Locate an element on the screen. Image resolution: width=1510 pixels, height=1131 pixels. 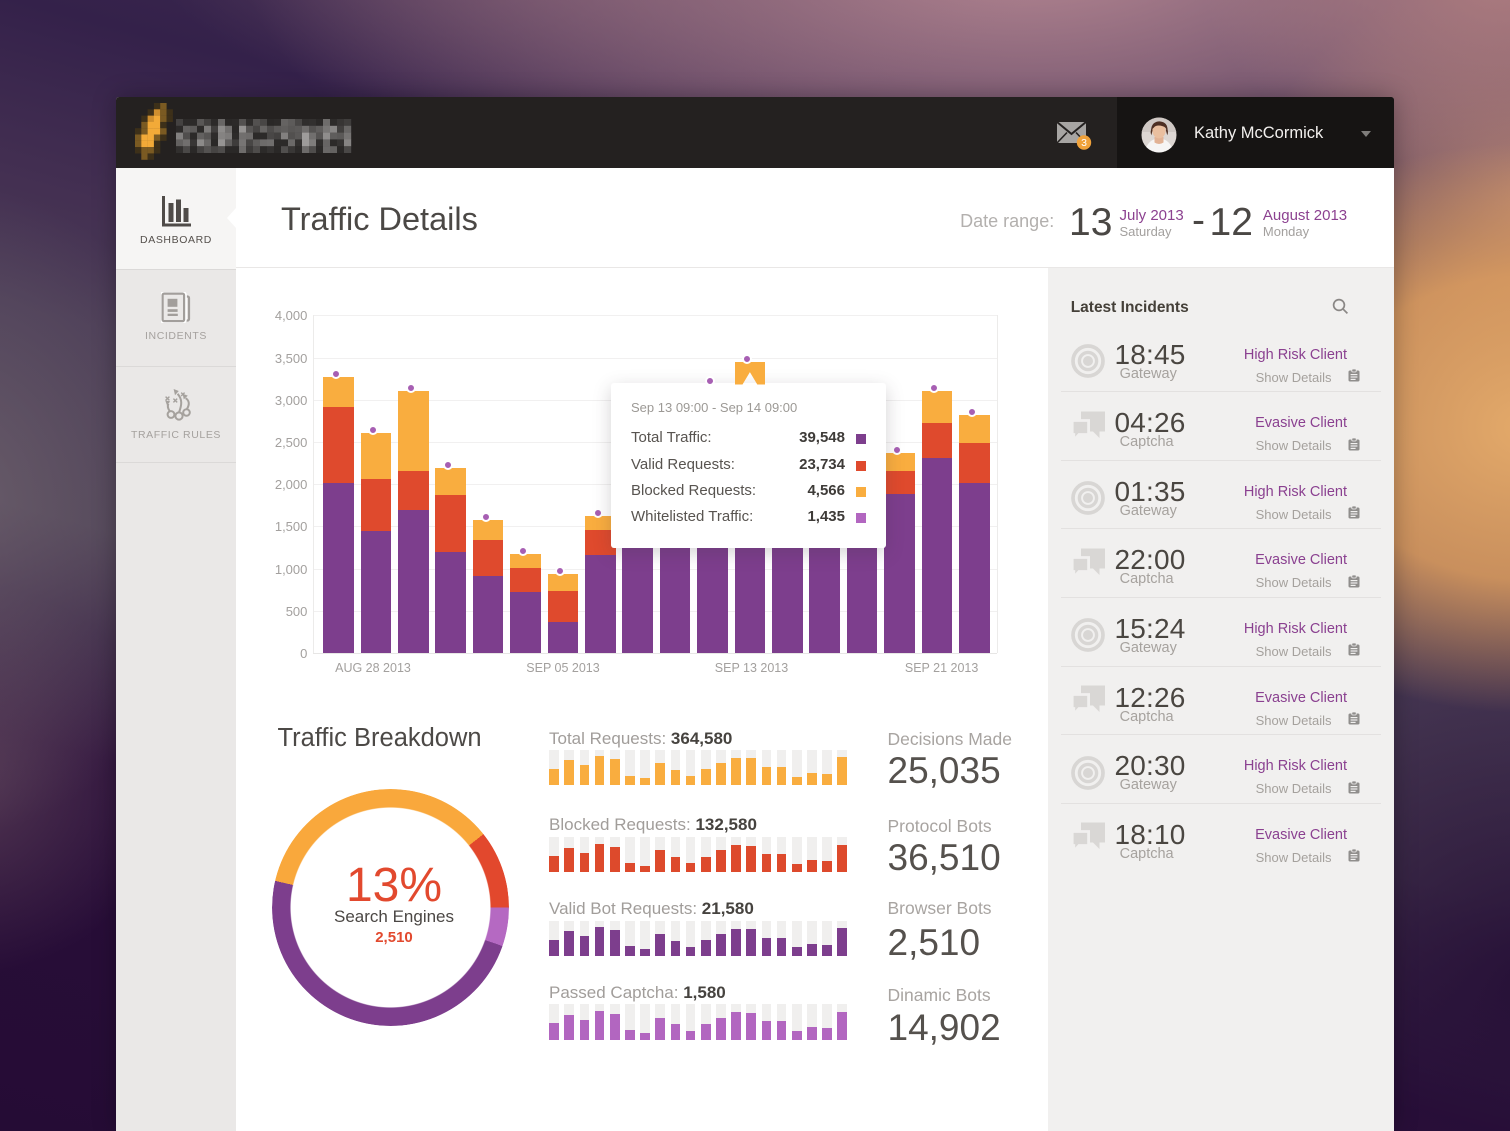
svg-text: 3 is located at coordinates (1084, 143).